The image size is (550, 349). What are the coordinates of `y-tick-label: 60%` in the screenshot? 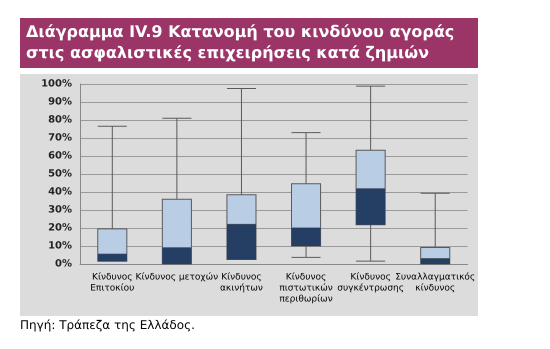 It's located at (60, 156).